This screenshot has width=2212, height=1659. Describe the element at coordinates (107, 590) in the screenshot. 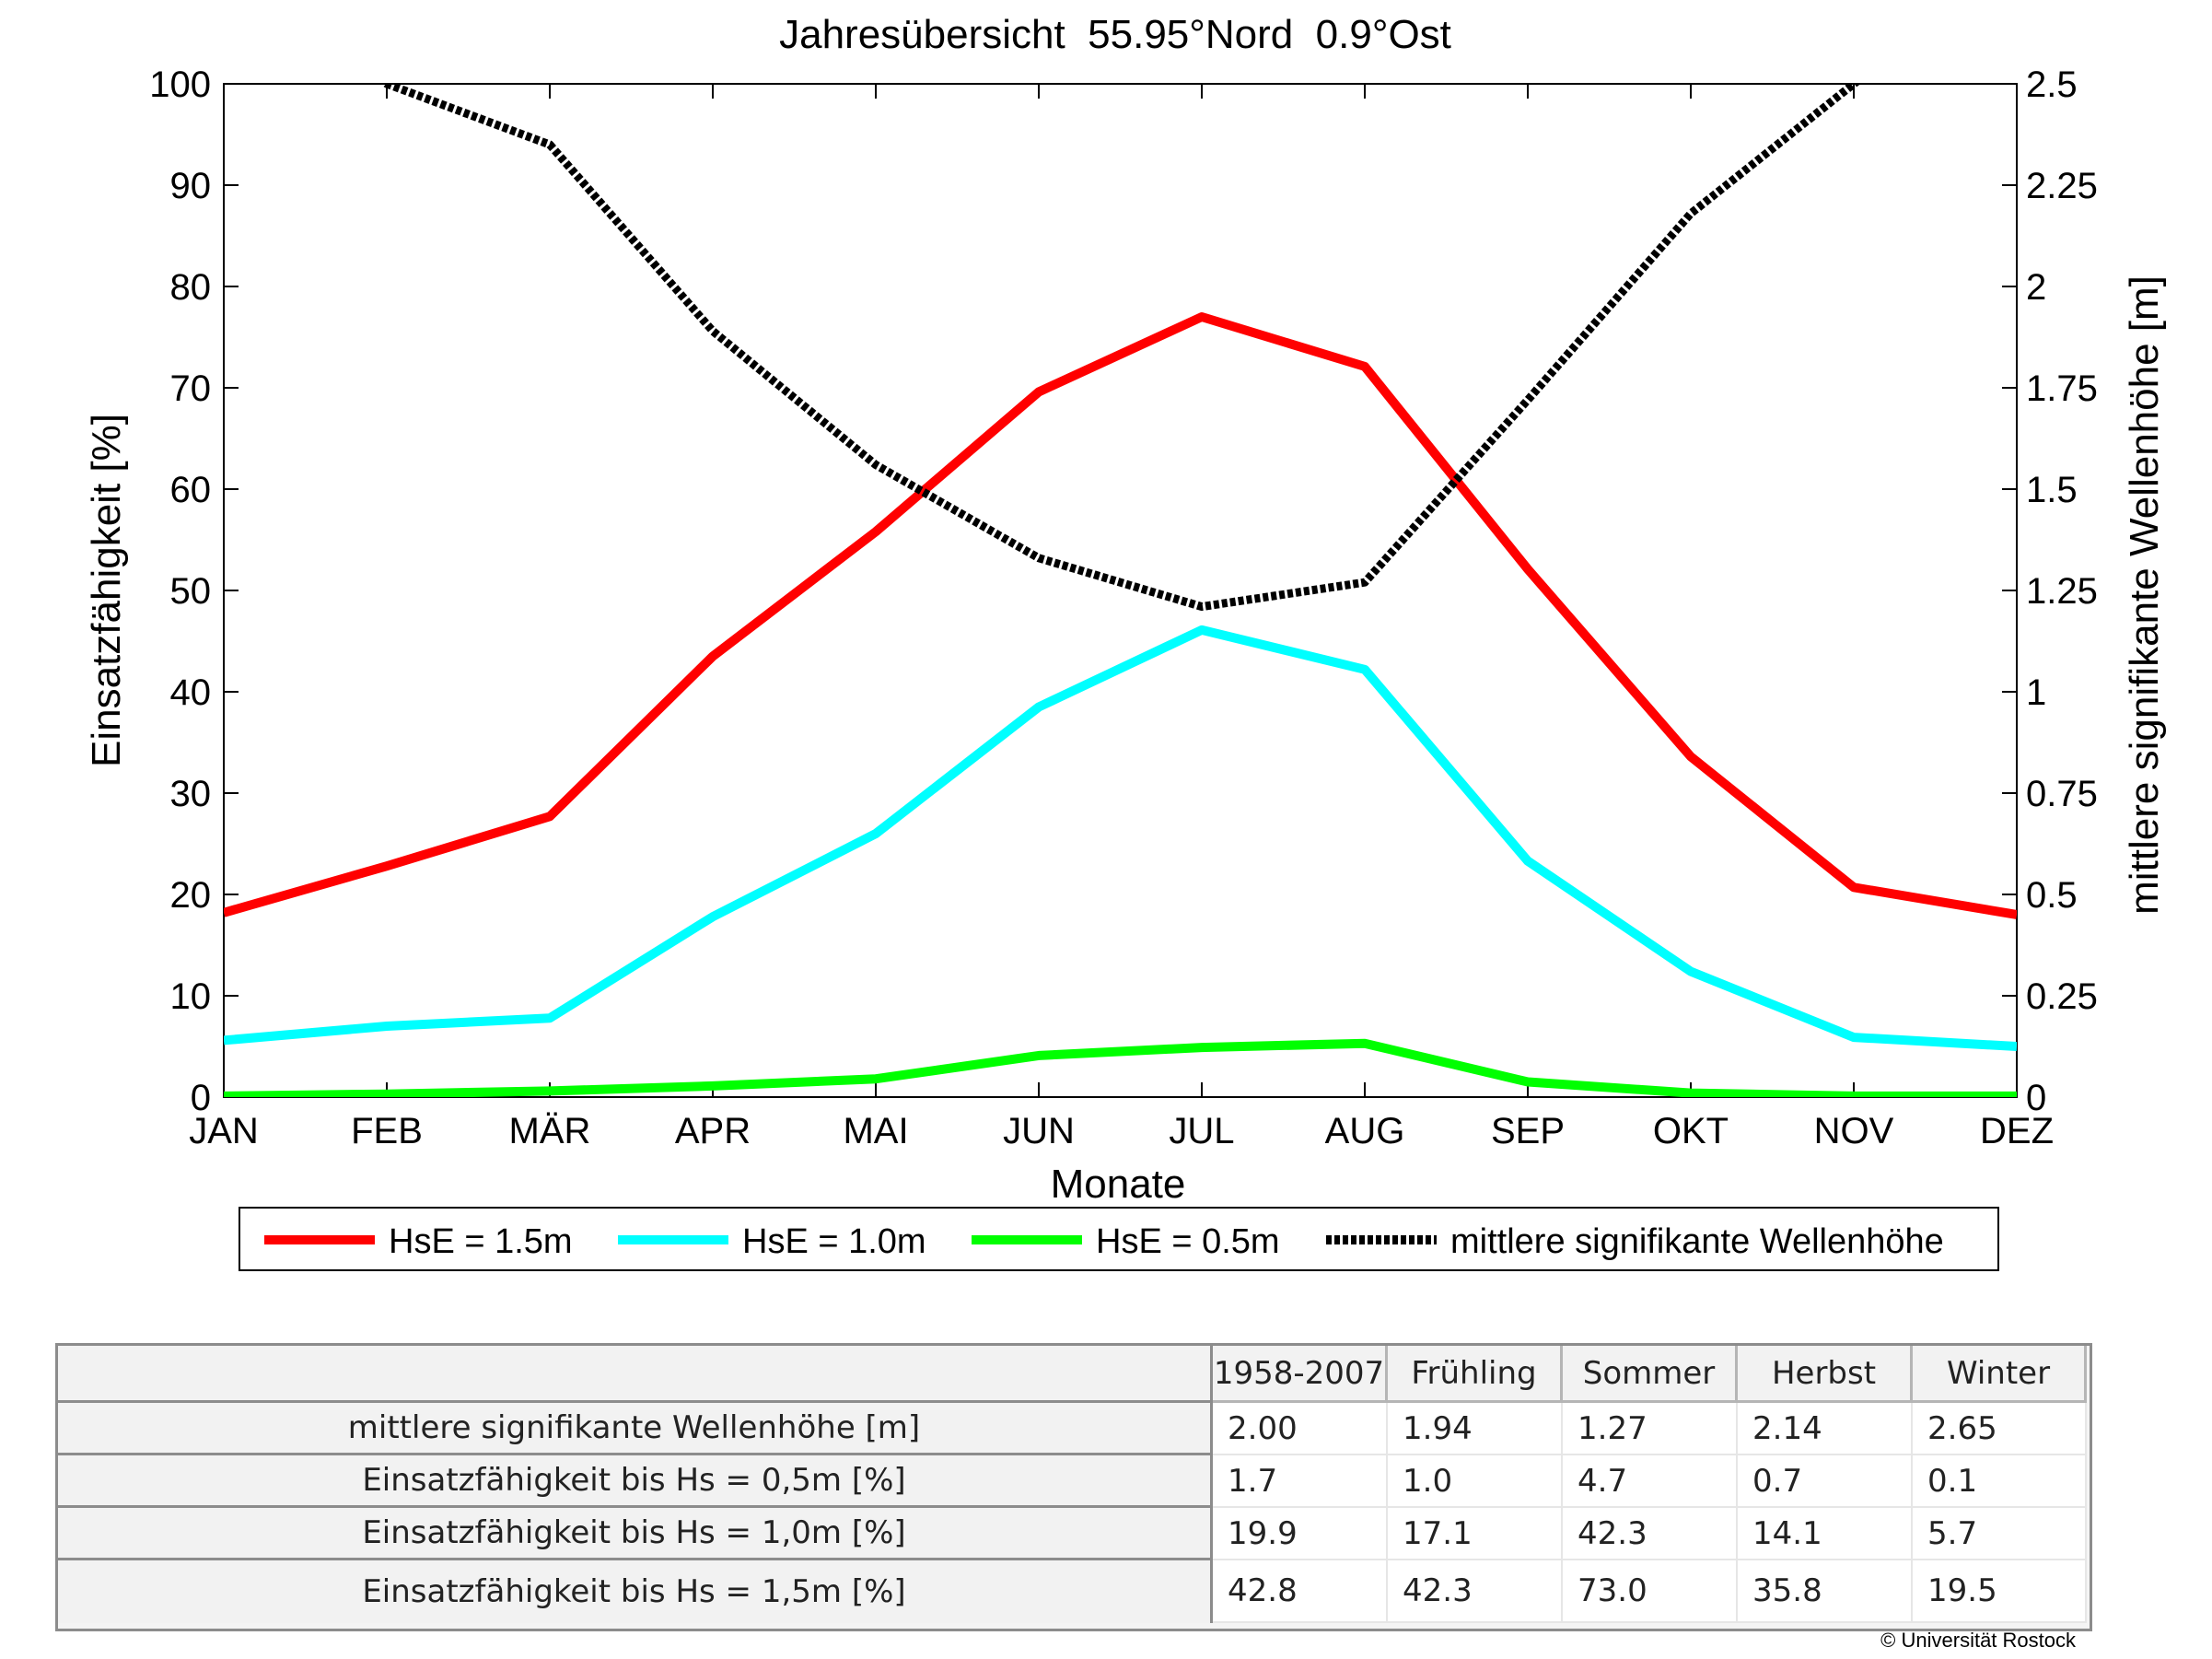

I see `y-axis-label: Einsatzfähigkeit [%]` at that location.